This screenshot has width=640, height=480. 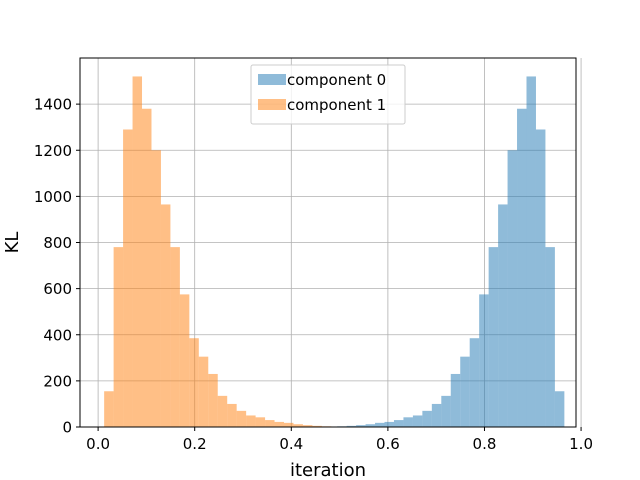 I want to click on legend-label-component-1: component 1, so click(x=336, y=105).